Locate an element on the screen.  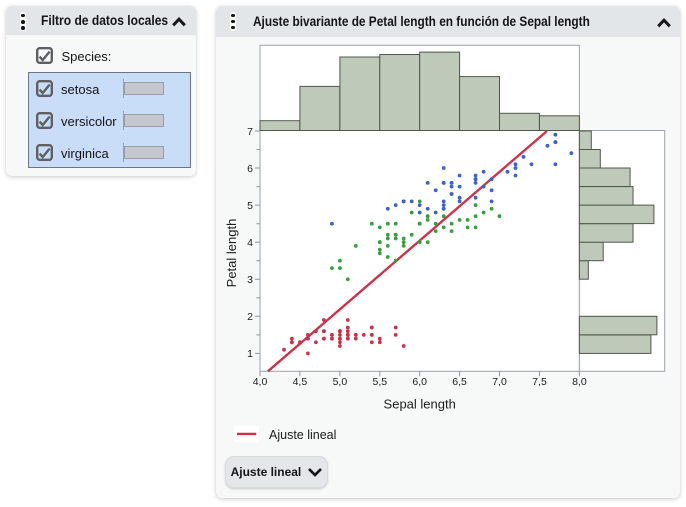
svg-text: 6 is located at coordinates (250, 169).